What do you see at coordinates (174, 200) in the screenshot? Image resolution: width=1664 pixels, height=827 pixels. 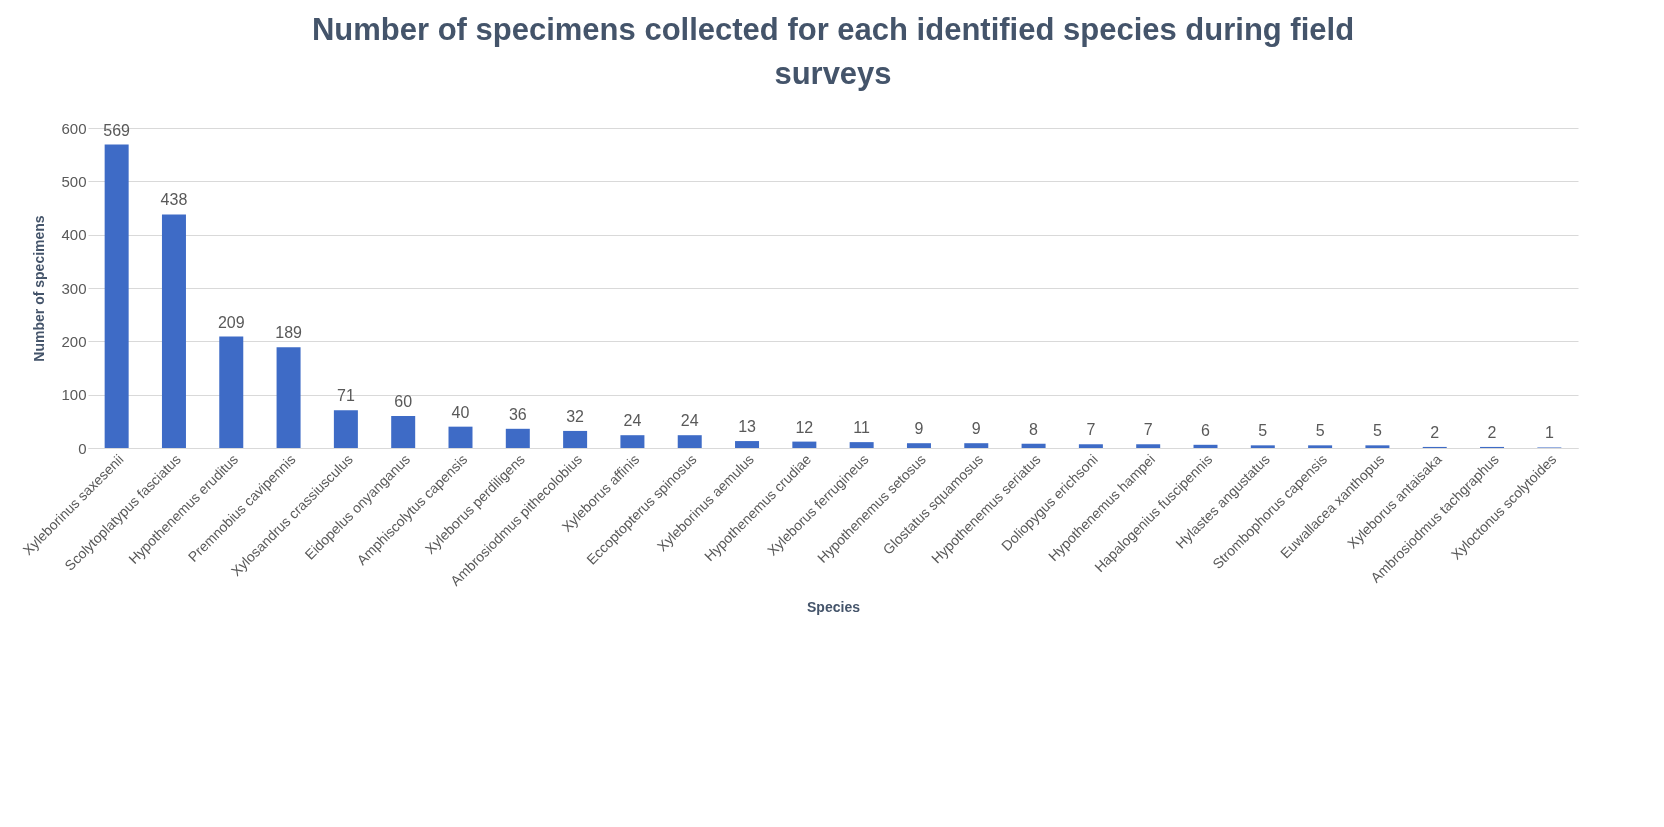 I see `data-label: 438` at bounding box center [174, 200].